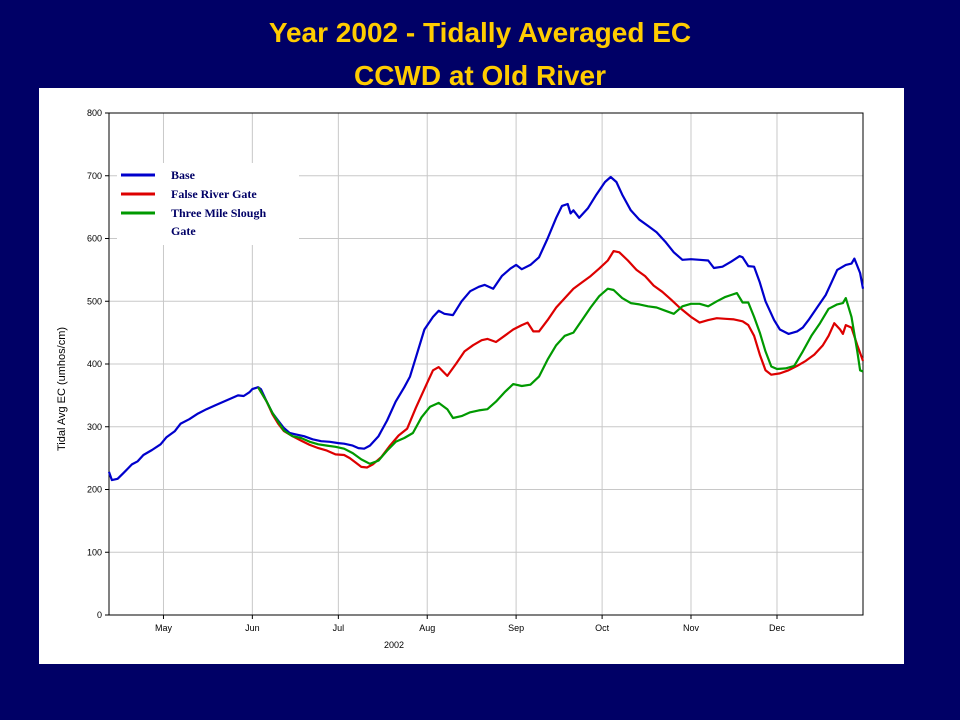 Image resolution: width=960 pixels, height=720 pixels. What do you see at coordinates (94, 490) in the screenshot?
I see `y-tick-label: 200` at bounding box center [94, 490].